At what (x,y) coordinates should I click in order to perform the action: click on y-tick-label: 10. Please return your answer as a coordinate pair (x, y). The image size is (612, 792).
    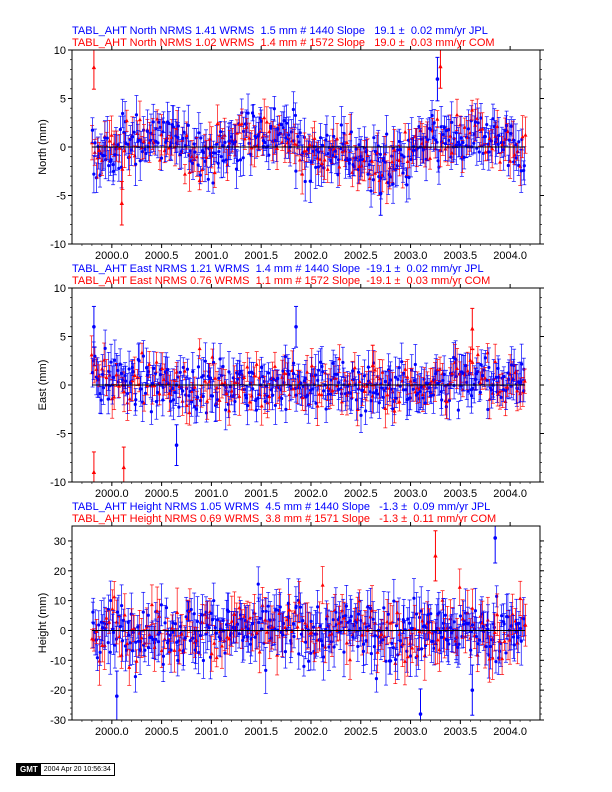
    Looking at the image, I should click on (60, 289).